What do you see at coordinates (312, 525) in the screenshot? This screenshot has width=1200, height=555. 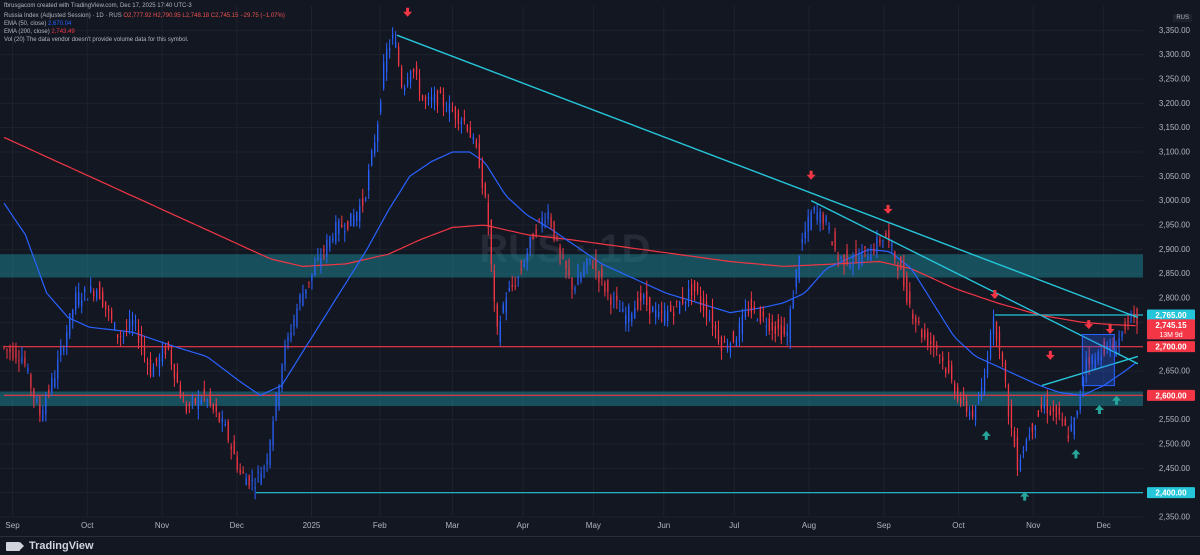 I see `time-tick-label: 2025` at bounding box center [312, 525].